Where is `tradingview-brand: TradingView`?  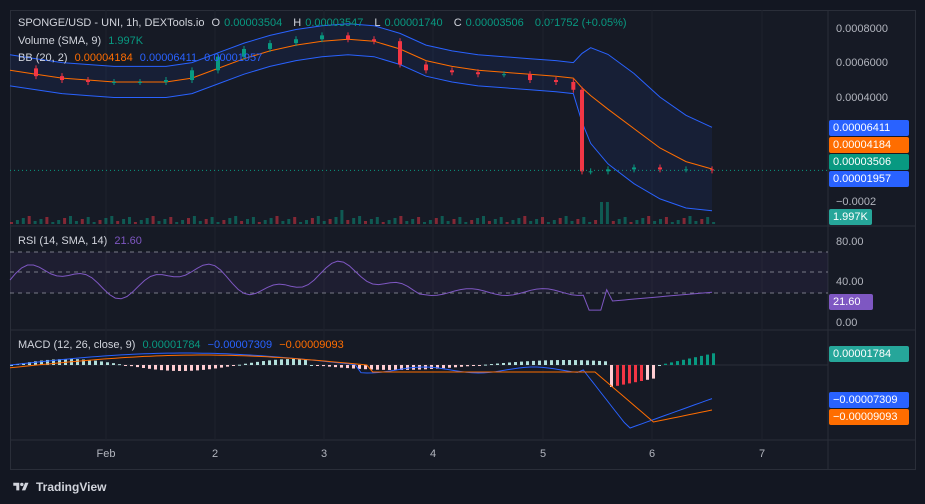
tradingview-brand: TradingView is located at coordinates (71, 487).